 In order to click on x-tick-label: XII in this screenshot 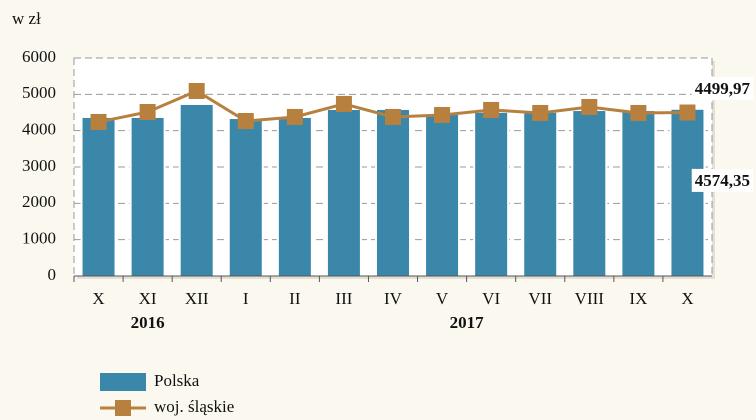, I will do `click(197, 298)`.